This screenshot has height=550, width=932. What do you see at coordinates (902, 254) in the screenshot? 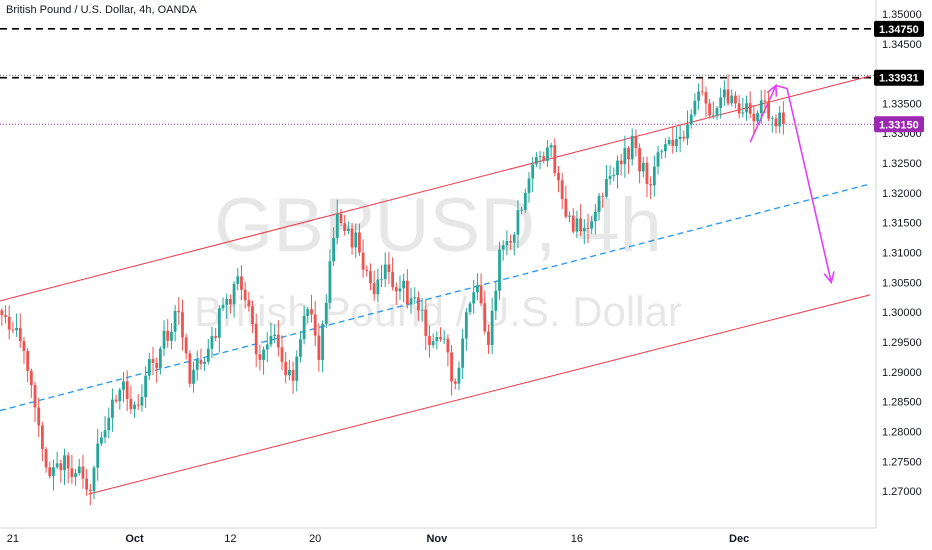
I see `y-tick-label: 1.31000` at bounding box center [902, 254].